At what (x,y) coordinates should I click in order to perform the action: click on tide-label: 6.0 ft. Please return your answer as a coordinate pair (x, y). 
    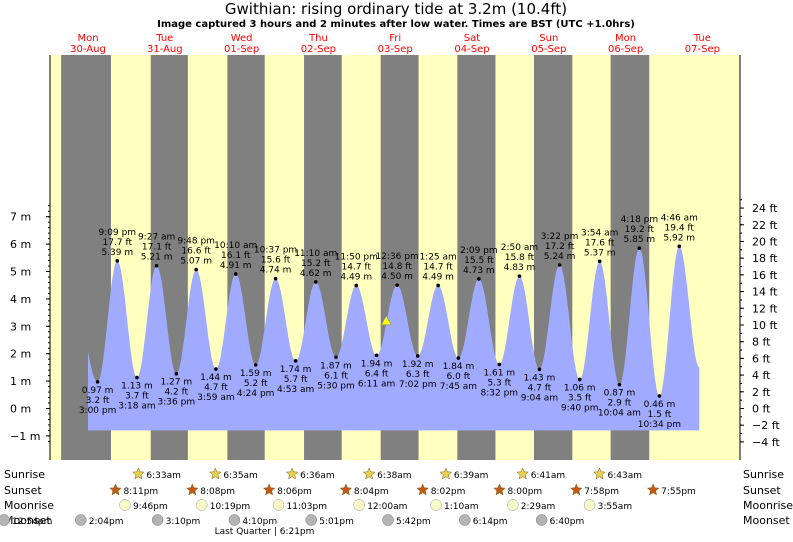
    Looking at the image, I should click on (459, 377).